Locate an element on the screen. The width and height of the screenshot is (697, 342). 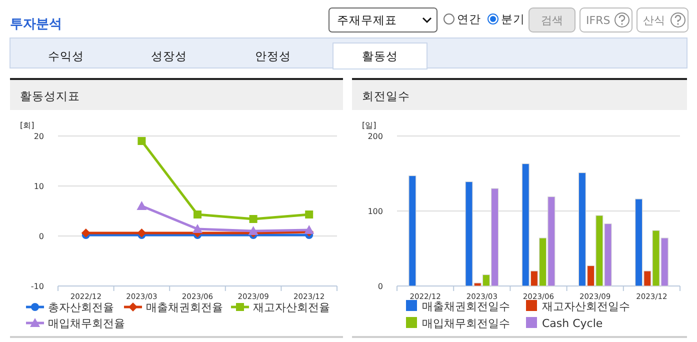
legend-label: 재고자산회전일수 is located at coordinates (586, 306).